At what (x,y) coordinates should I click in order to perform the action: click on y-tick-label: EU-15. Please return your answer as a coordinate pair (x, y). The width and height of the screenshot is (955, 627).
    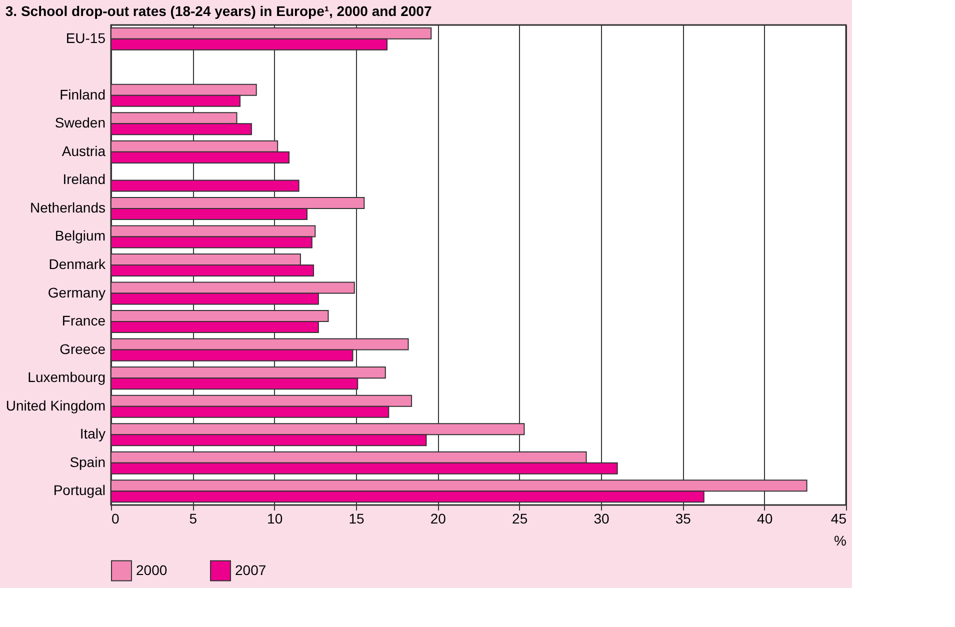
    Looking at the image, I should click on (86, 38).